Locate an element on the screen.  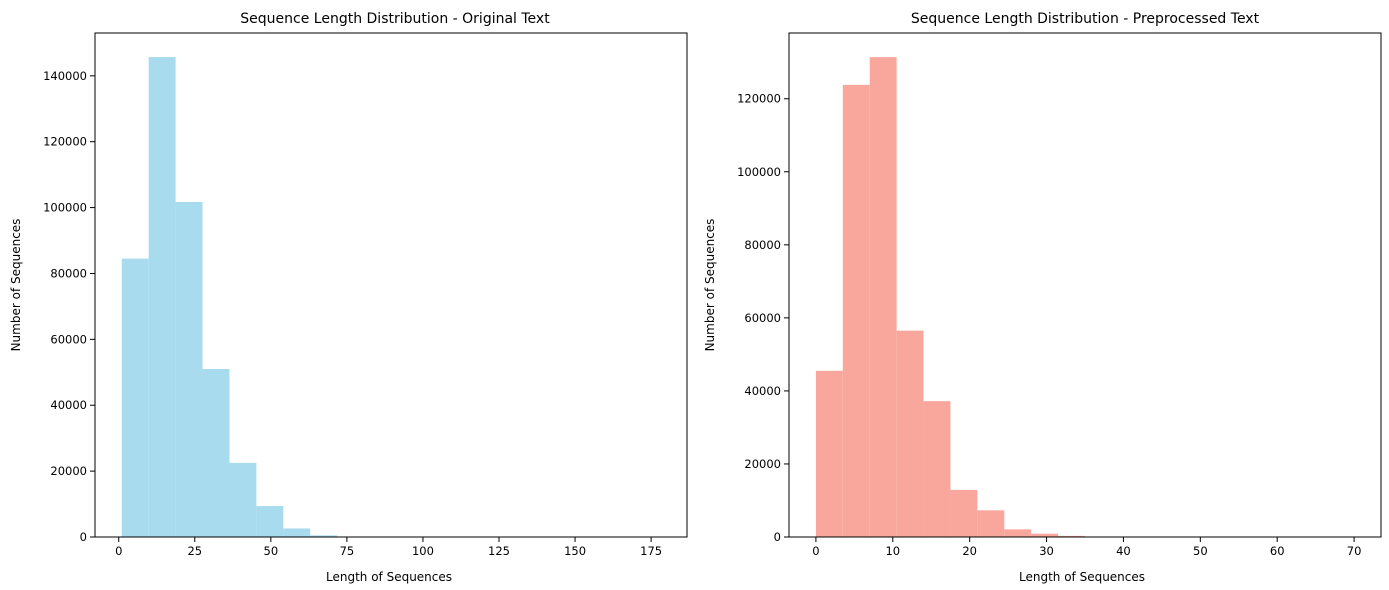
x-tick-label: 10 is located at coordinates (892, 551).